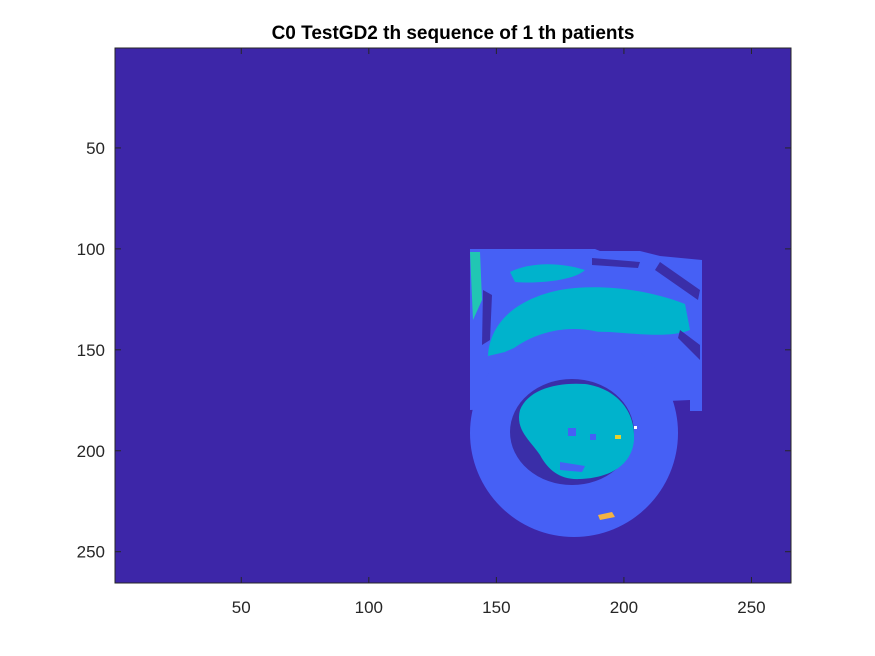 The height and width of the screenshot is (656, 875). What do you see at coordinates (496, 607) in the screenshot?
I see `x-tick-label: 150` at bounding box center [496, 607].